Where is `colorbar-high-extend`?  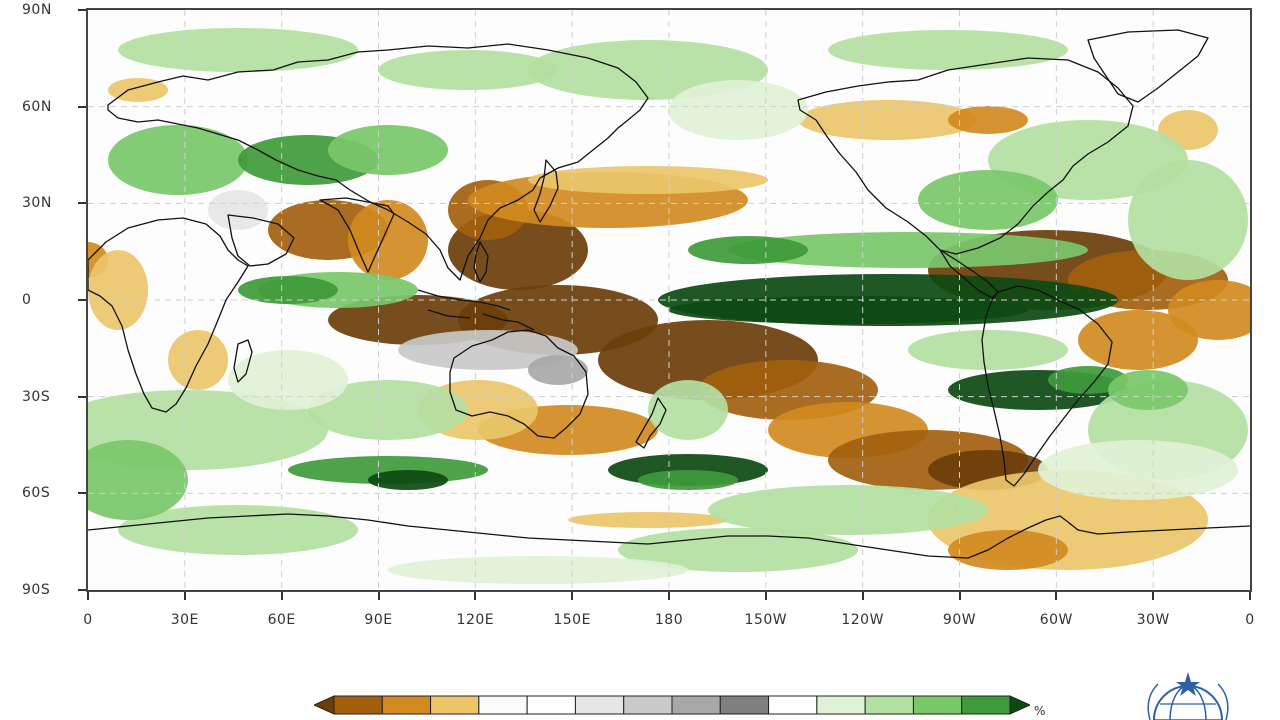
colorbar-high-extend is located at coordinates (1019, 705).